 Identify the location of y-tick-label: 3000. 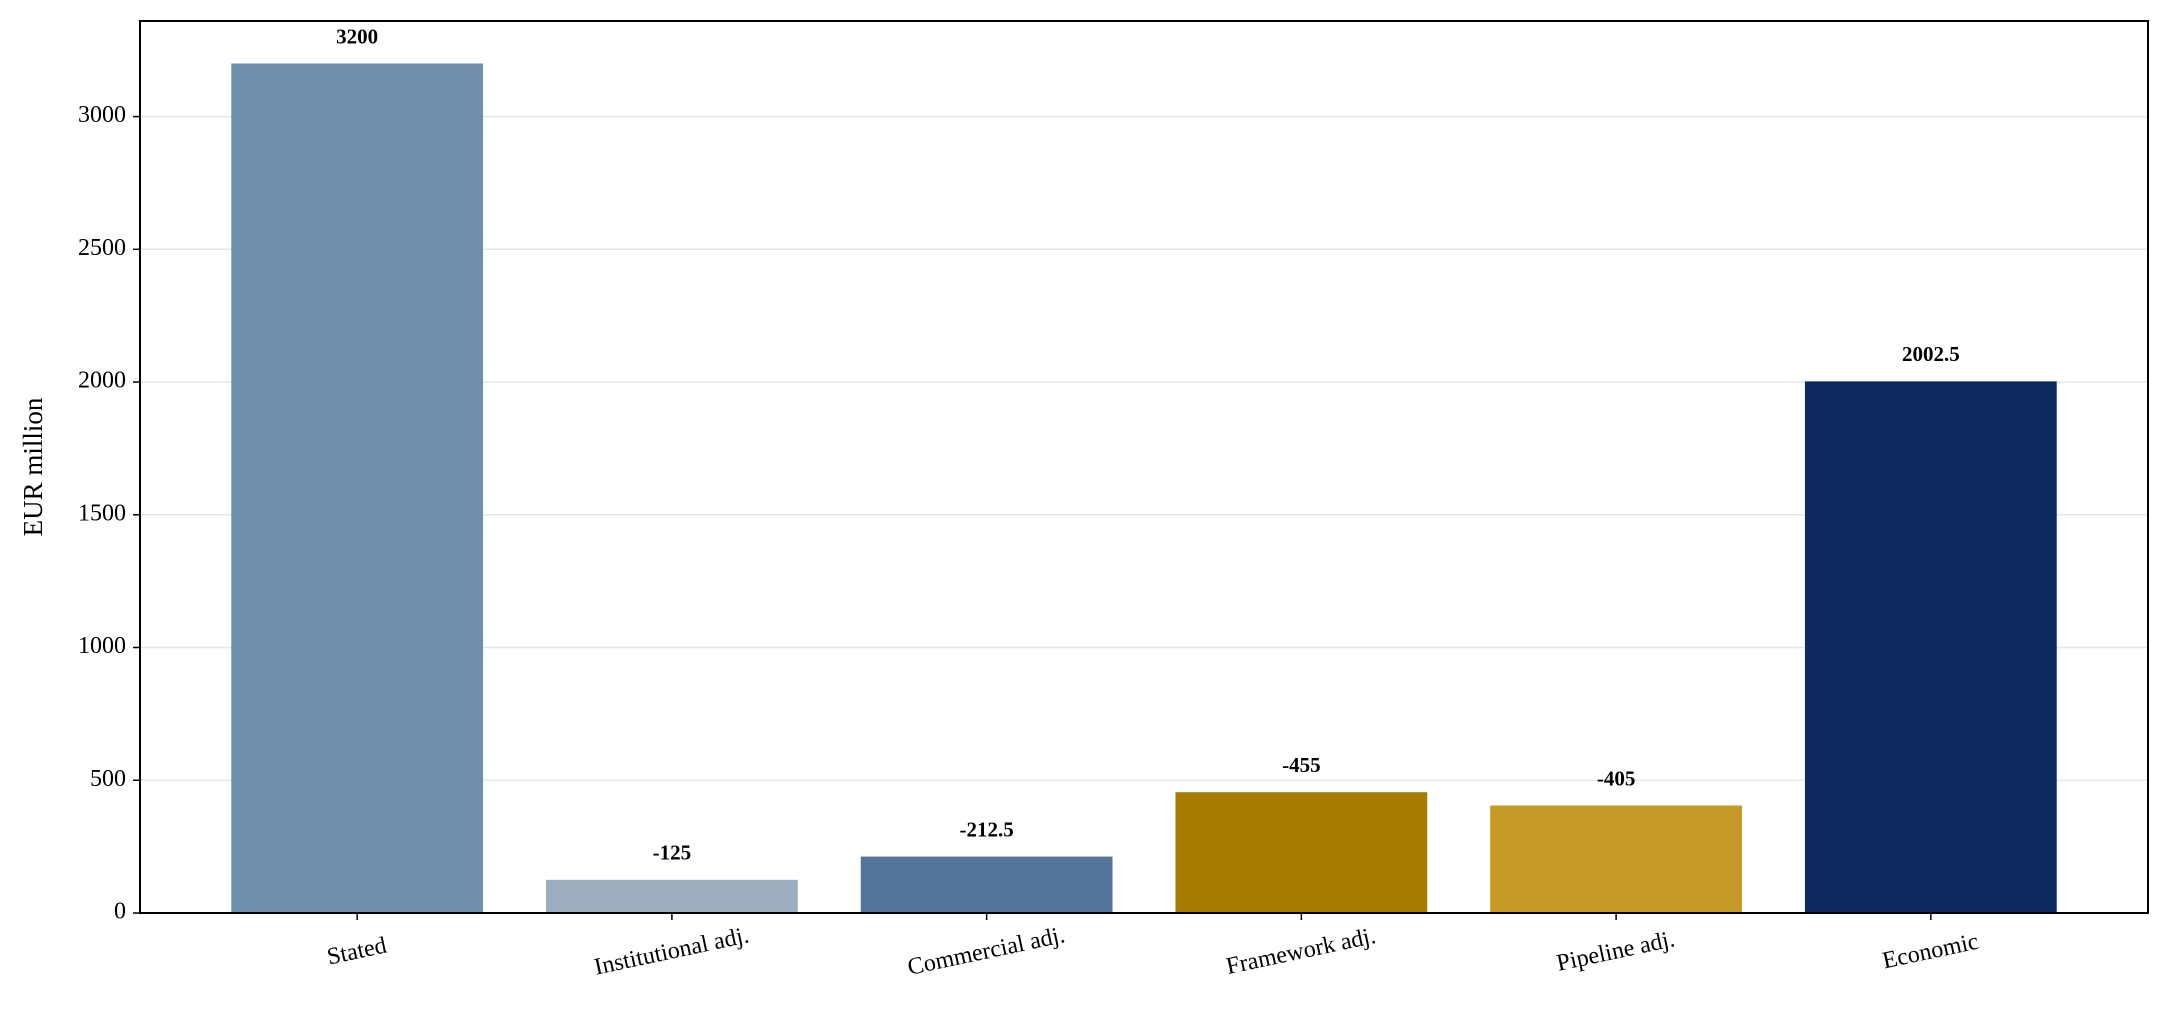
(102, 115).